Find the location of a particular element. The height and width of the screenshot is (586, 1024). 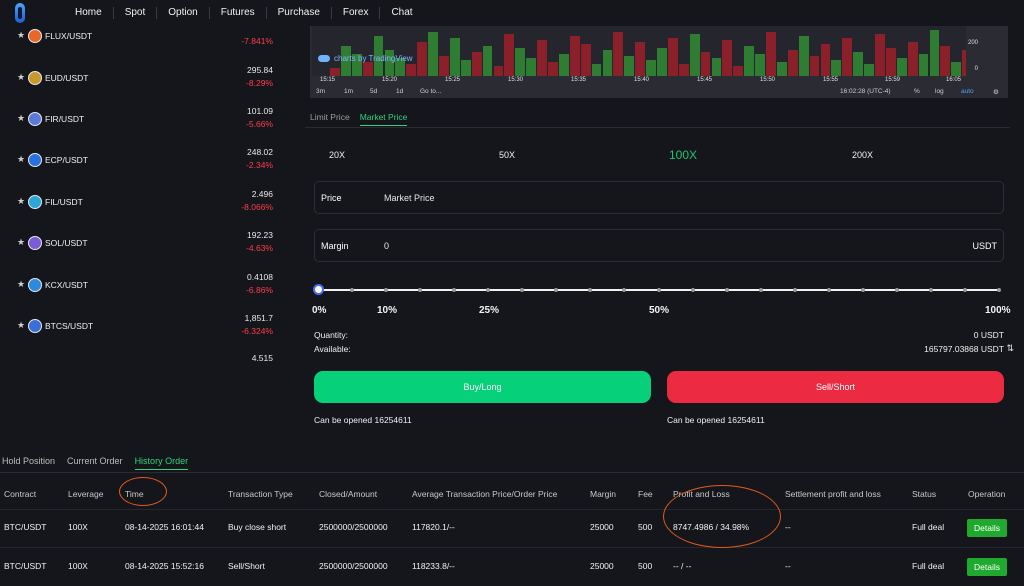

leverage-20x: 20X is located at coordinates (337, 155).